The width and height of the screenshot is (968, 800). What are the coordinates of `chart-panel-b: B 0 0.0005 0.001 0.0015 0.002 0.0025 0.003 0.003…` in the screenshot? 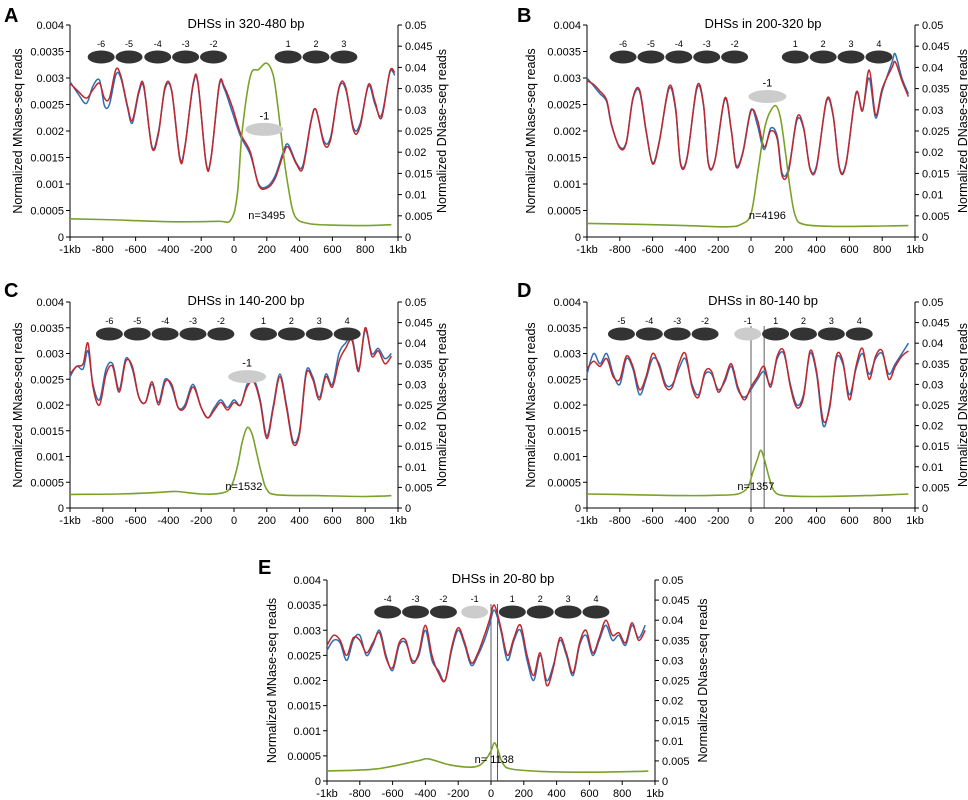 It's located at (742, 130).